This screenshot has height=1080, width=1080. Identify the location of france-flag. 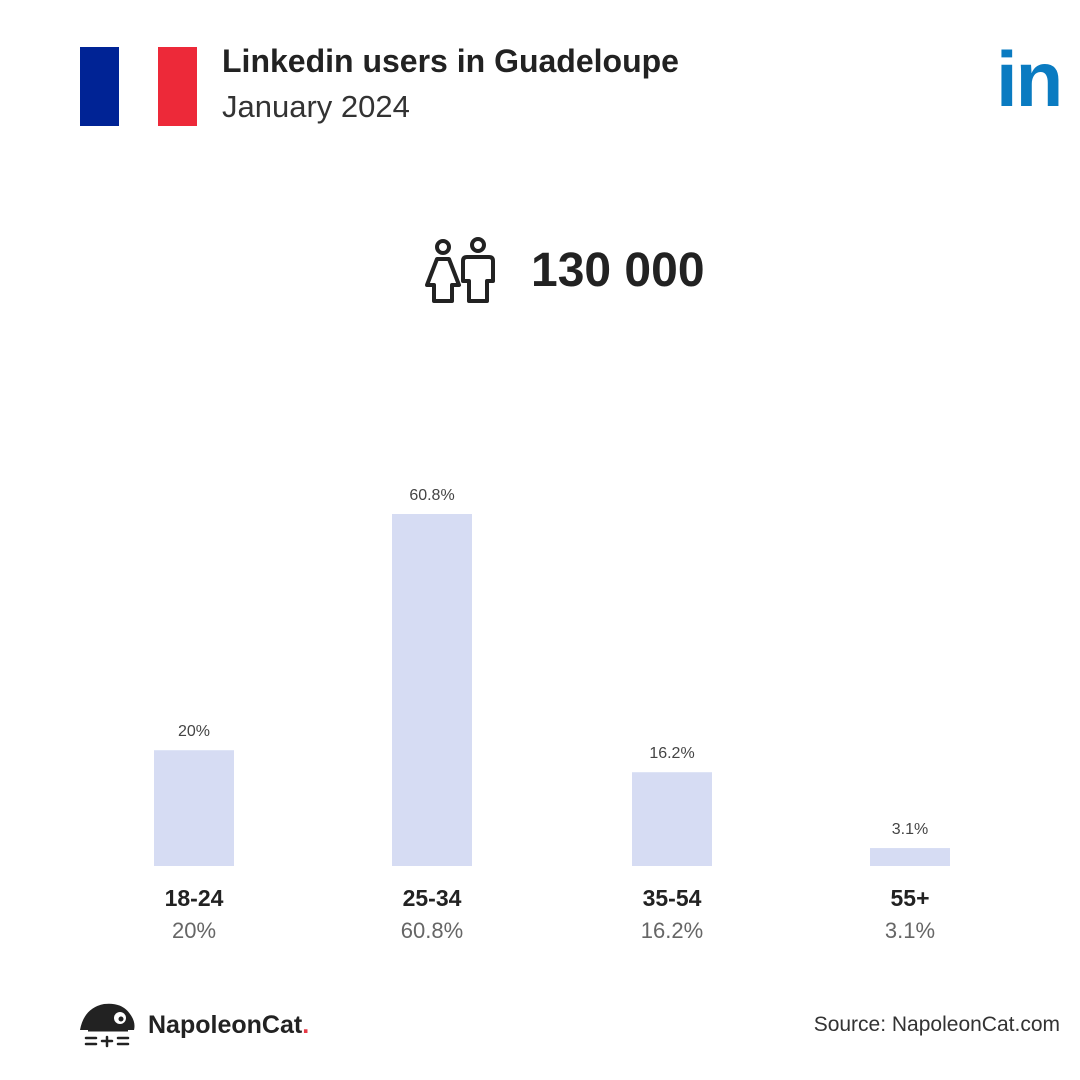
(138, 86).